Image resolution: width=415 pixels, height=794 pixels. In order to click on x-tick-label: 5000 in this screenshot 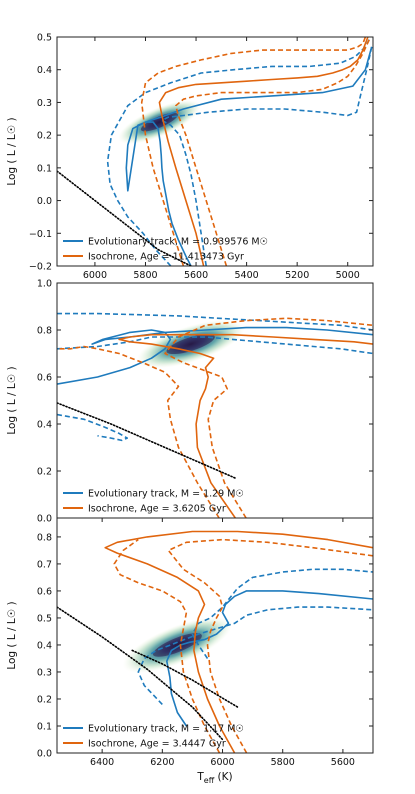, I will do `click(348, 275)`.